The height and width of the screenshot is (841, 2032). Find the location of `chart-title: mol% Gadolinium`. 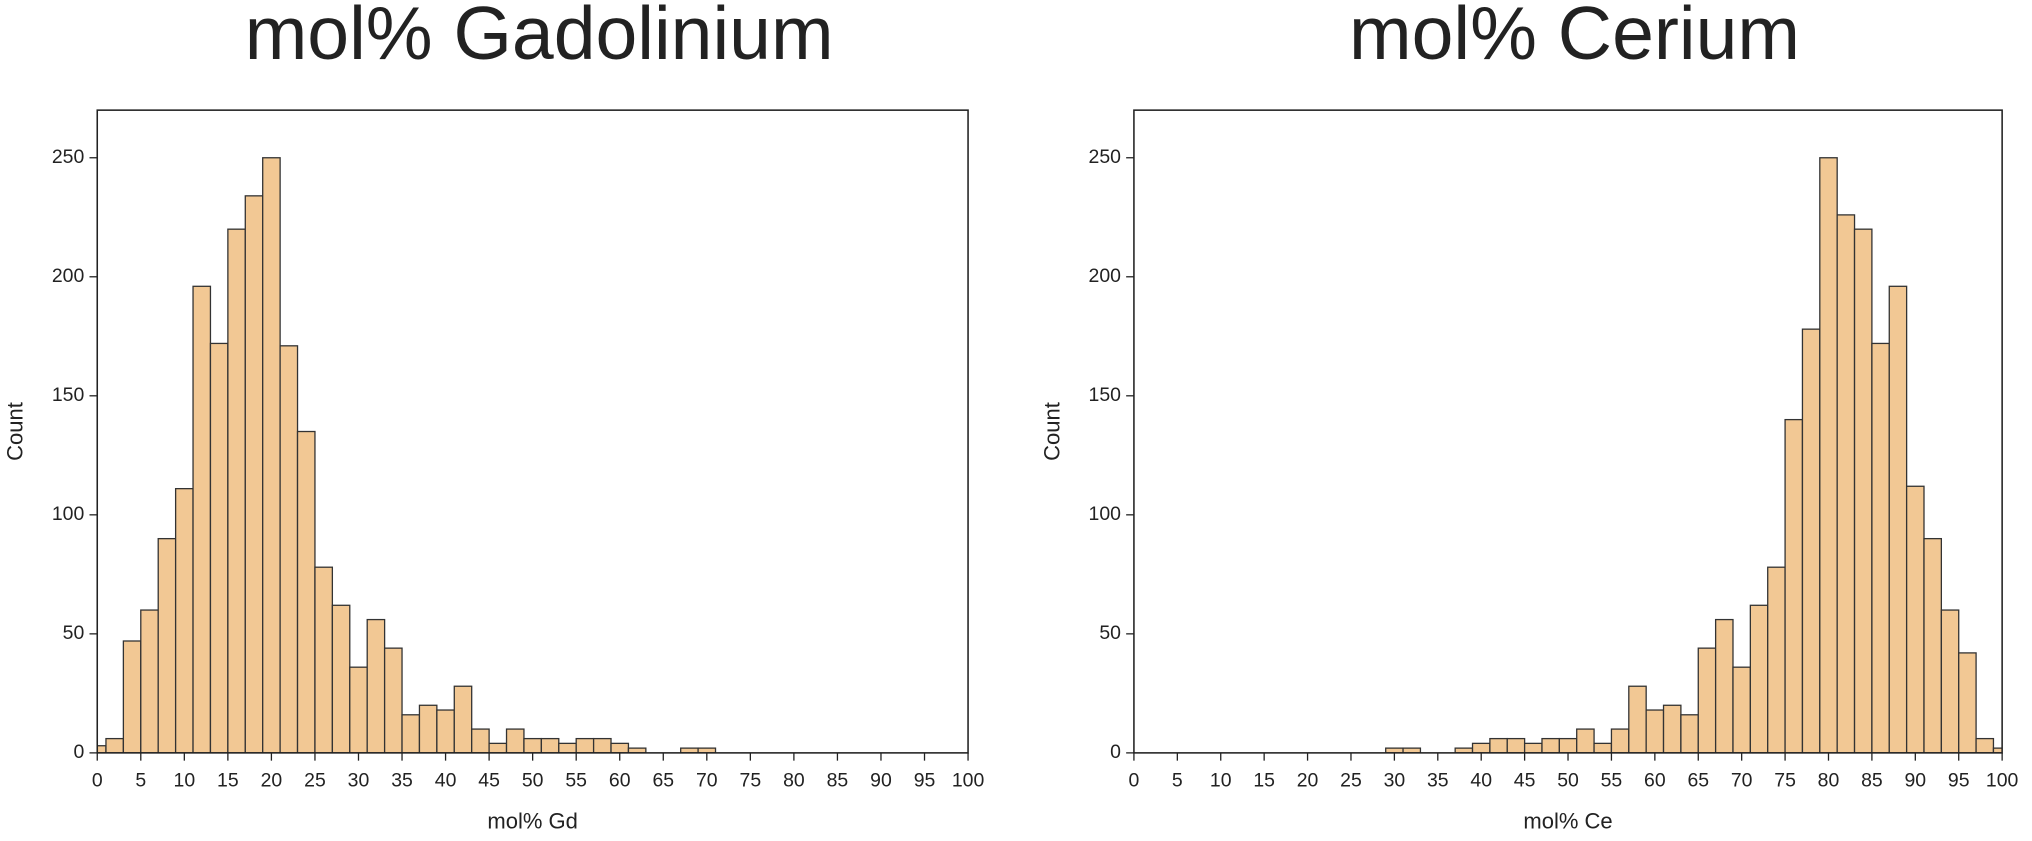

chart-title: mol% Gadolinium is located at coordinates (539, 37).